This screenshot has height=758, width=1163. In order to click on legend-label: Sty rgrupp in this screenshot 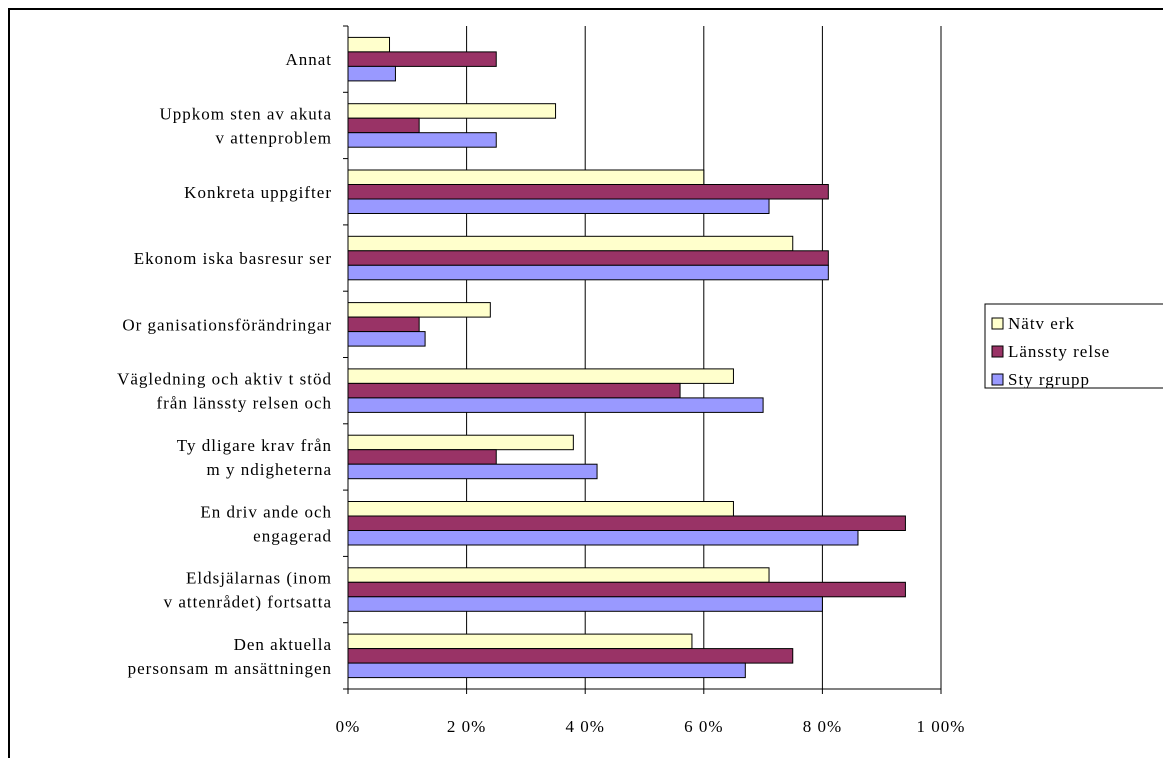, I will do `click(1049, 379)`.